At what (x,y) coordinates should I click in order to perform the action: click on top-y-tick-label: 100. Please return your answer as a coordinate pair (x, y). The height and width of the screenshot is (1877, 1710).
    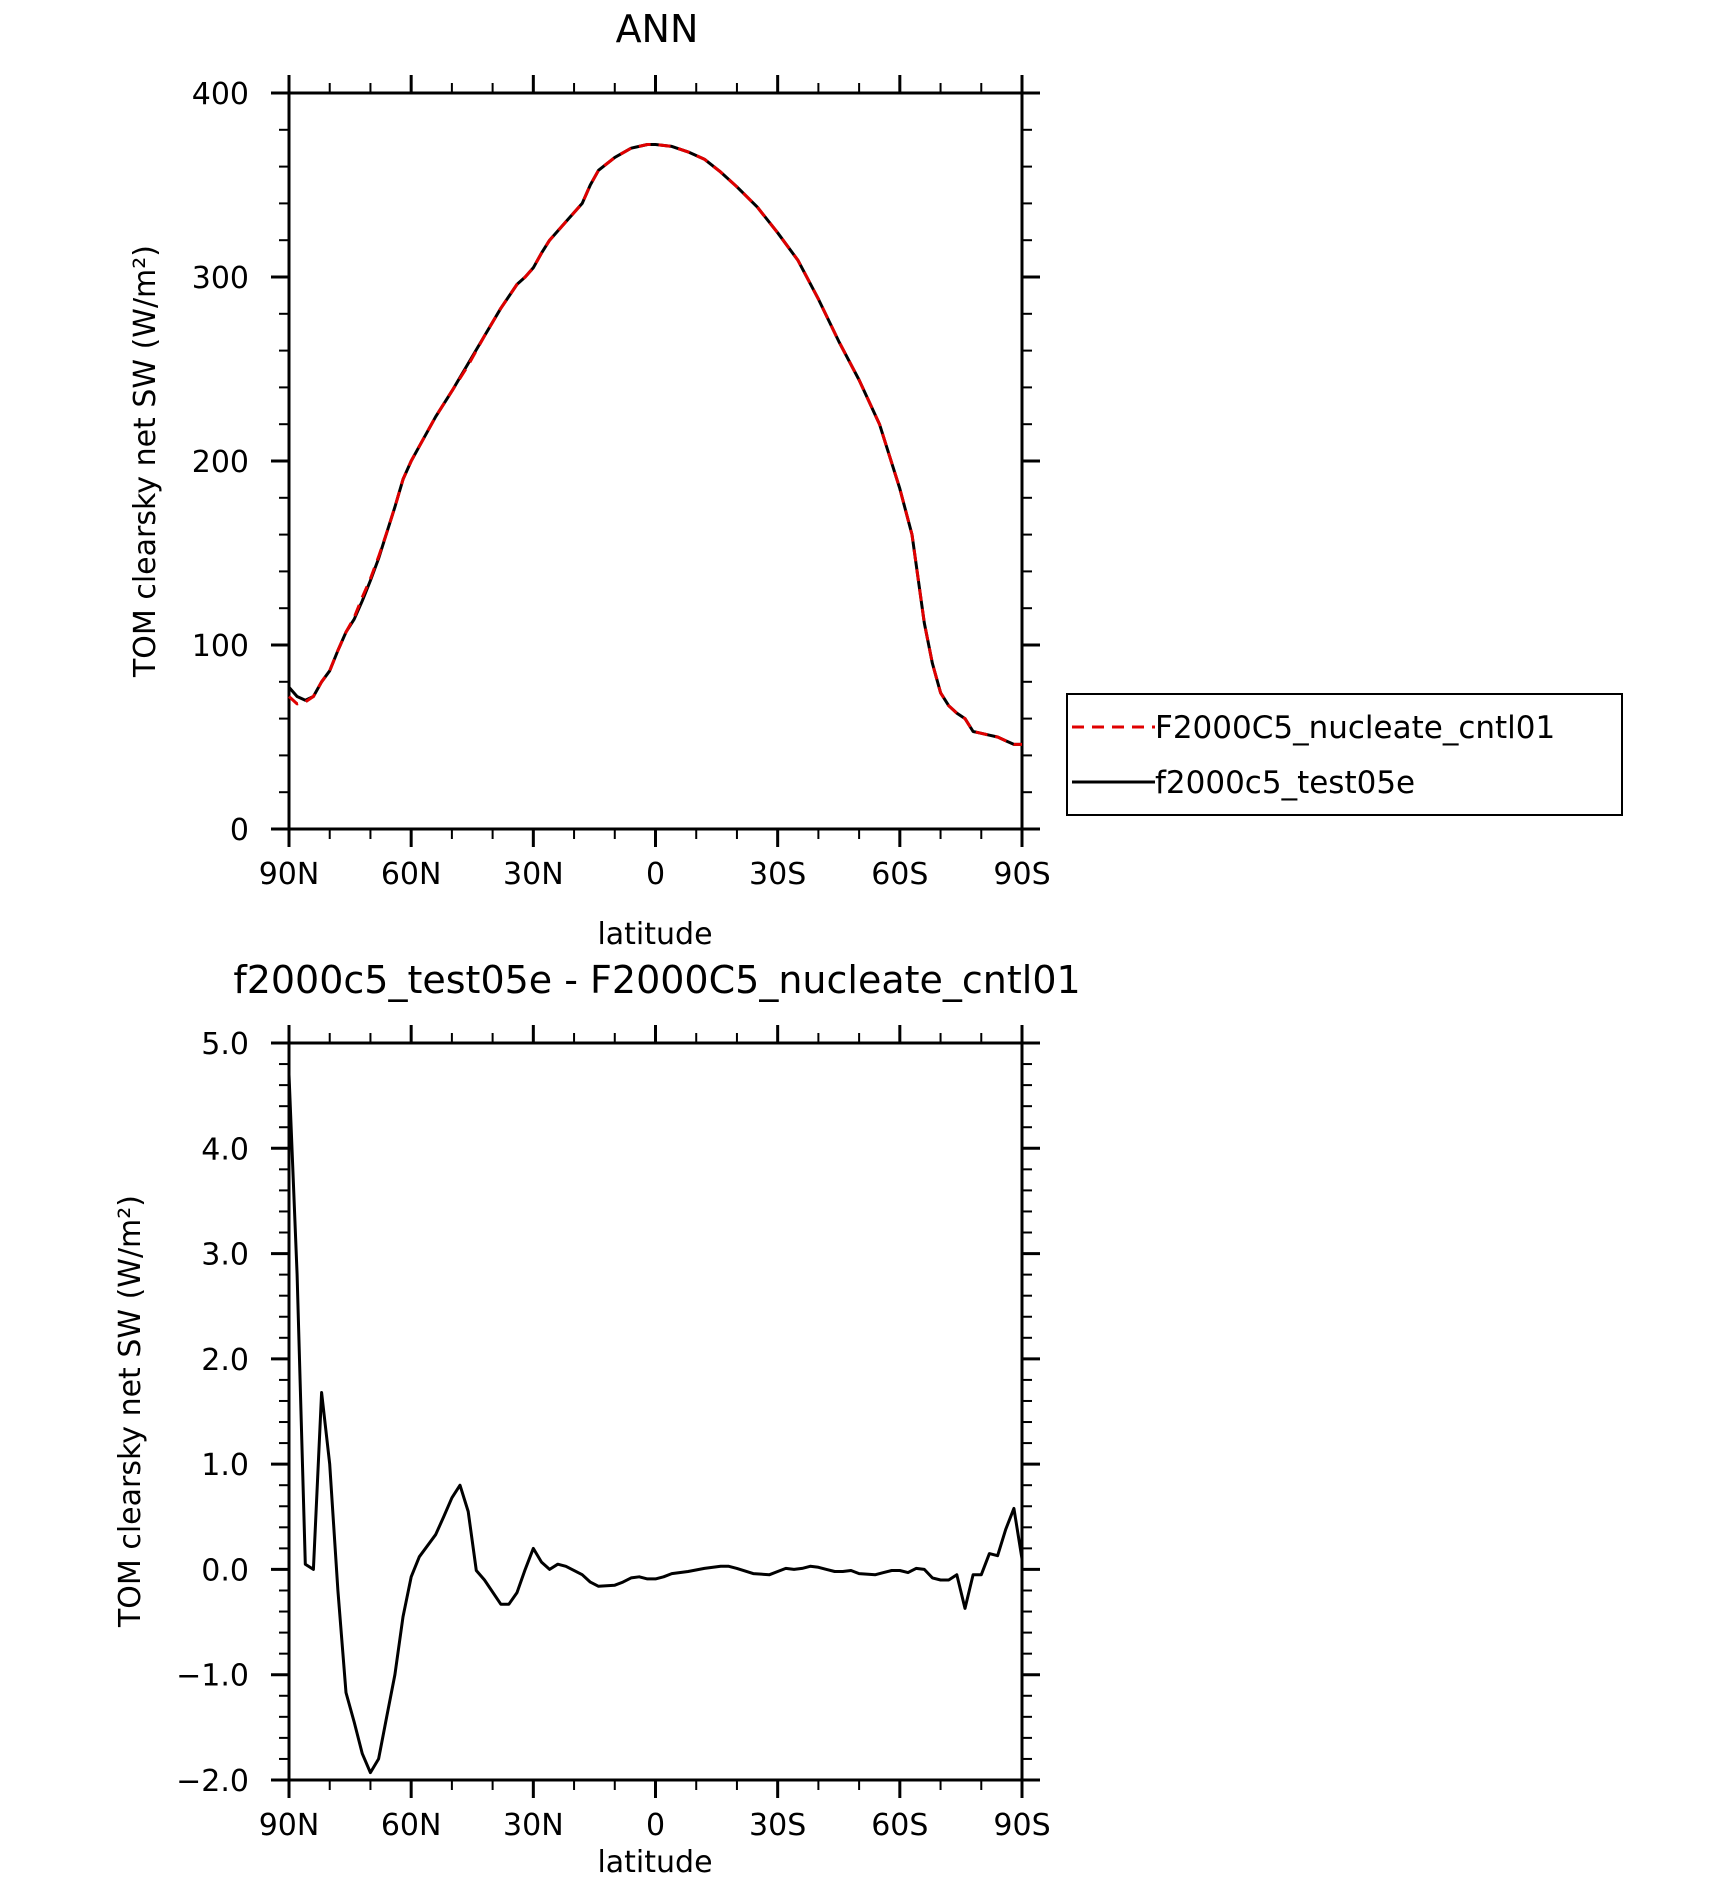
    Looking at the image, I should click on (220, 646).